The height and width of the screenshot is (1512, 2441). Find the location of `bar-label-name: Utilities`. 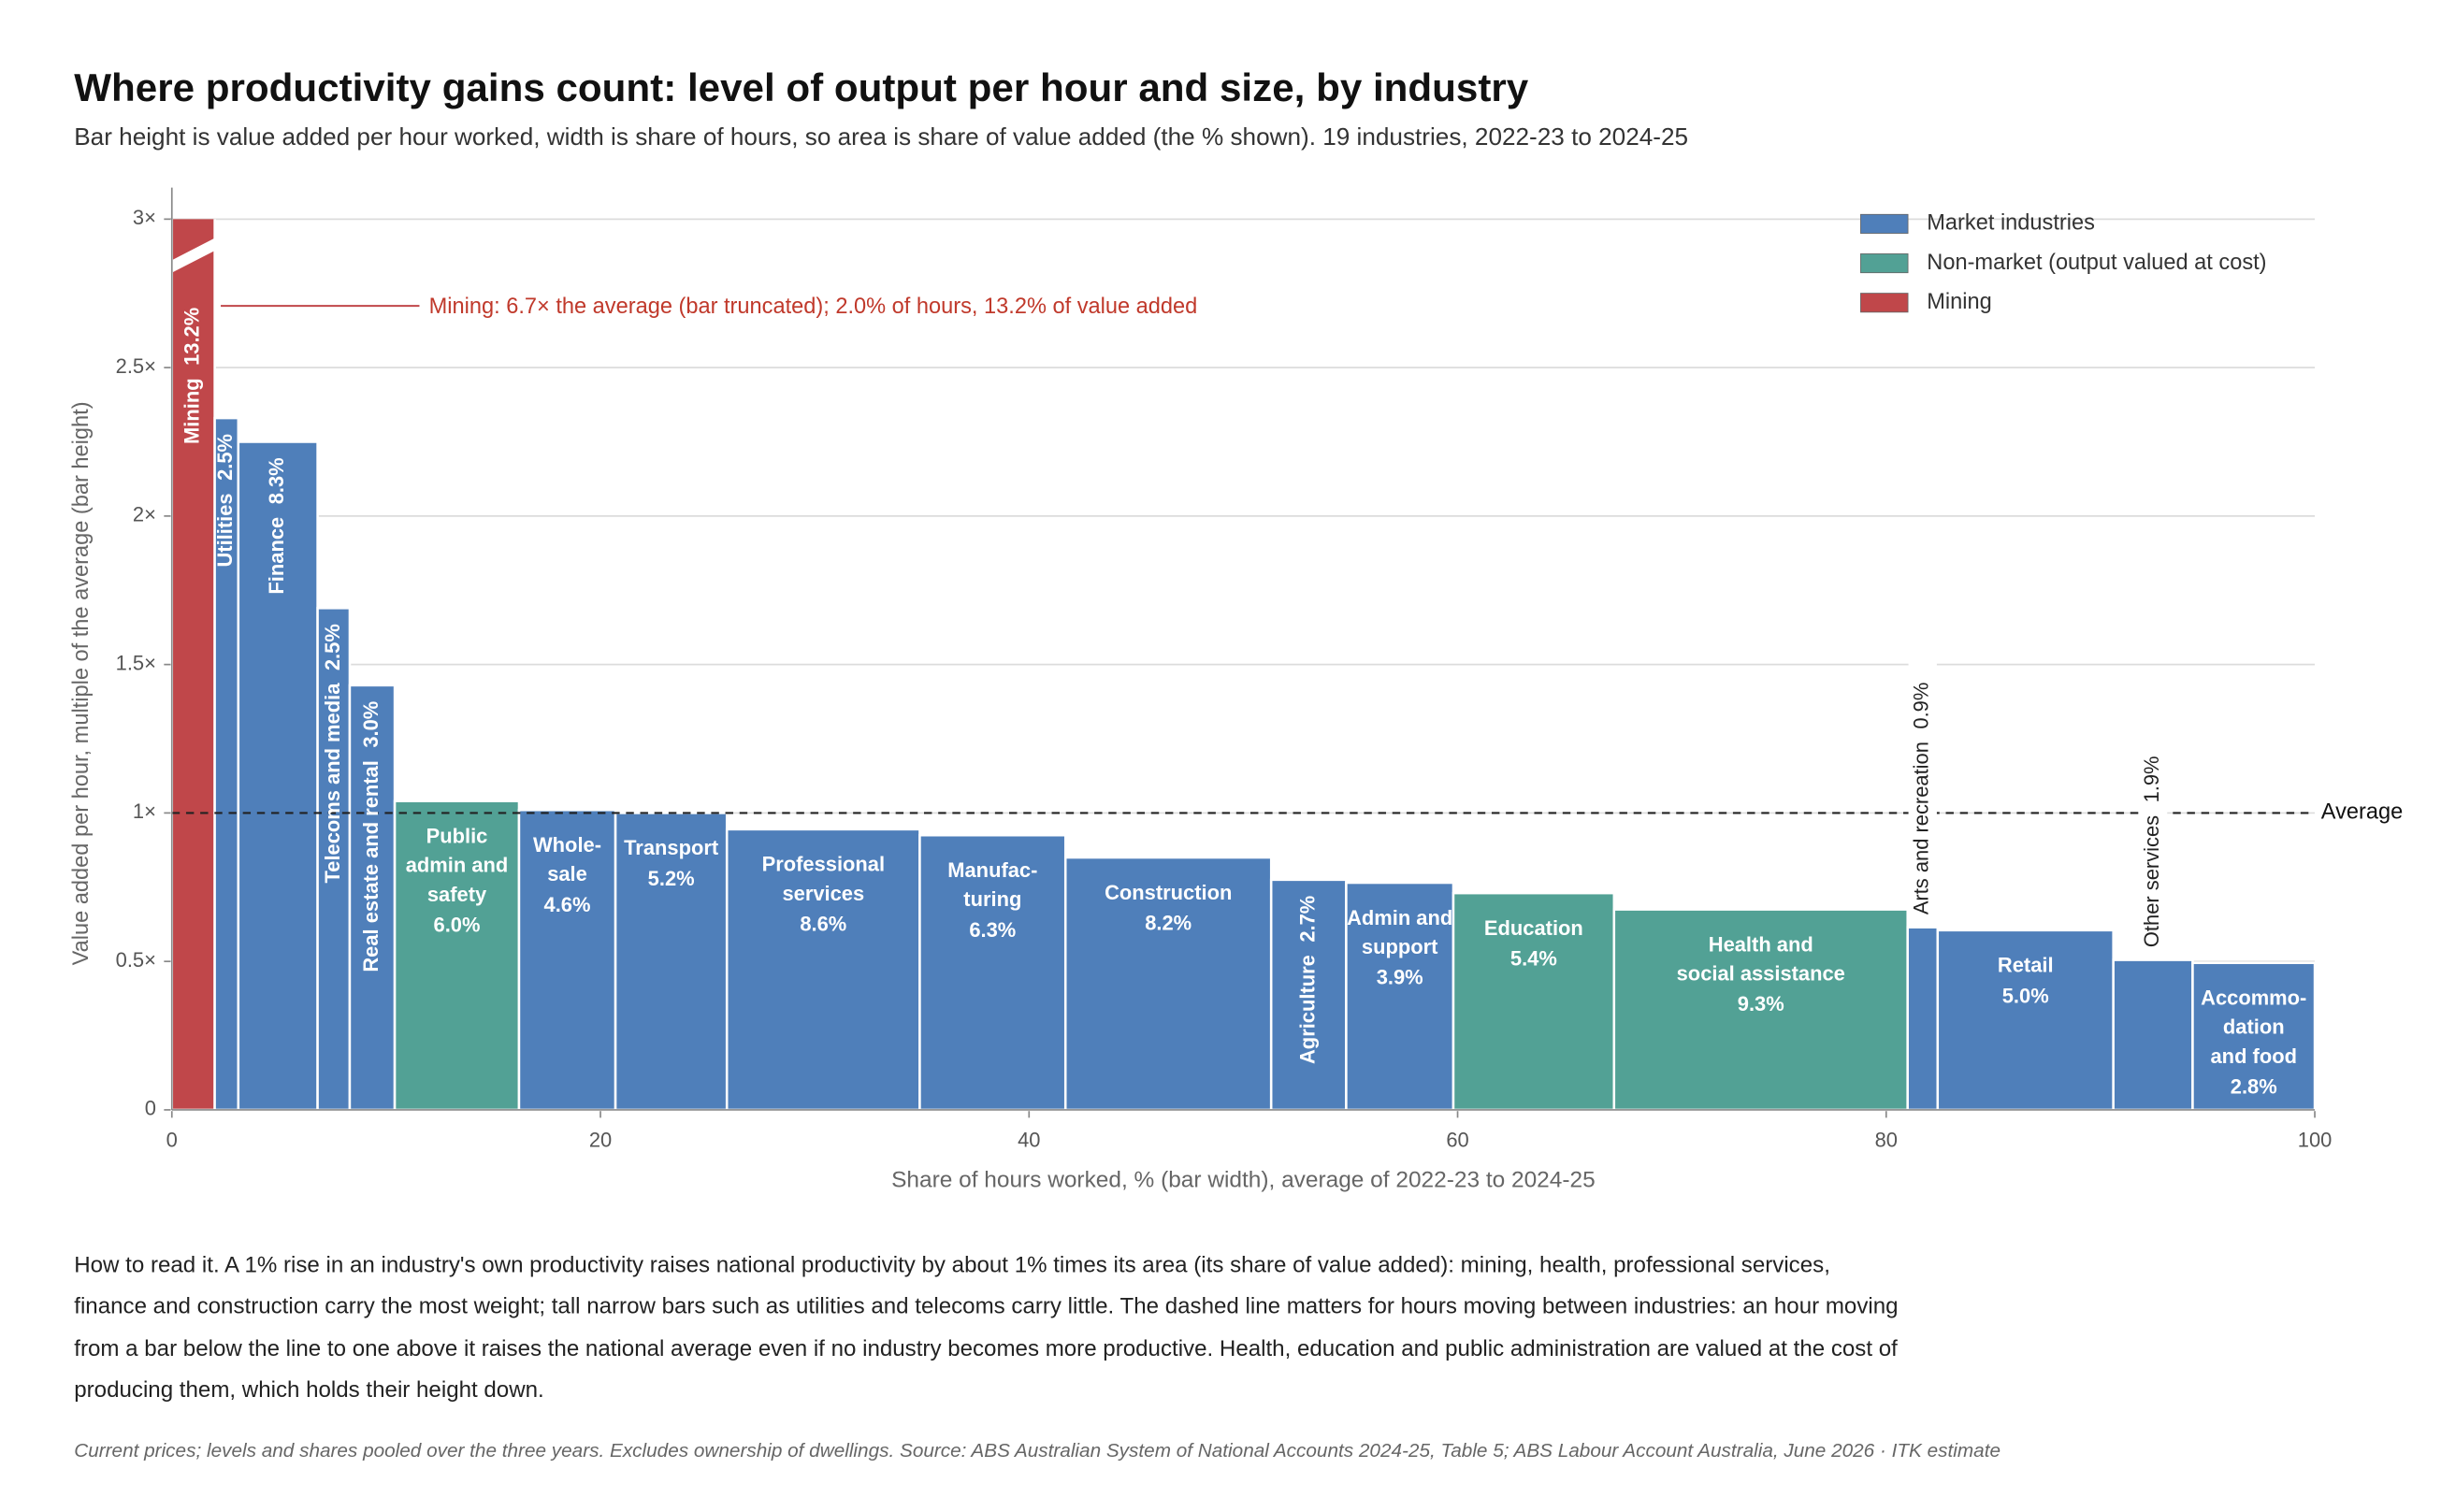

bar-label-name: Utilities is located at coordinates (225, 530).